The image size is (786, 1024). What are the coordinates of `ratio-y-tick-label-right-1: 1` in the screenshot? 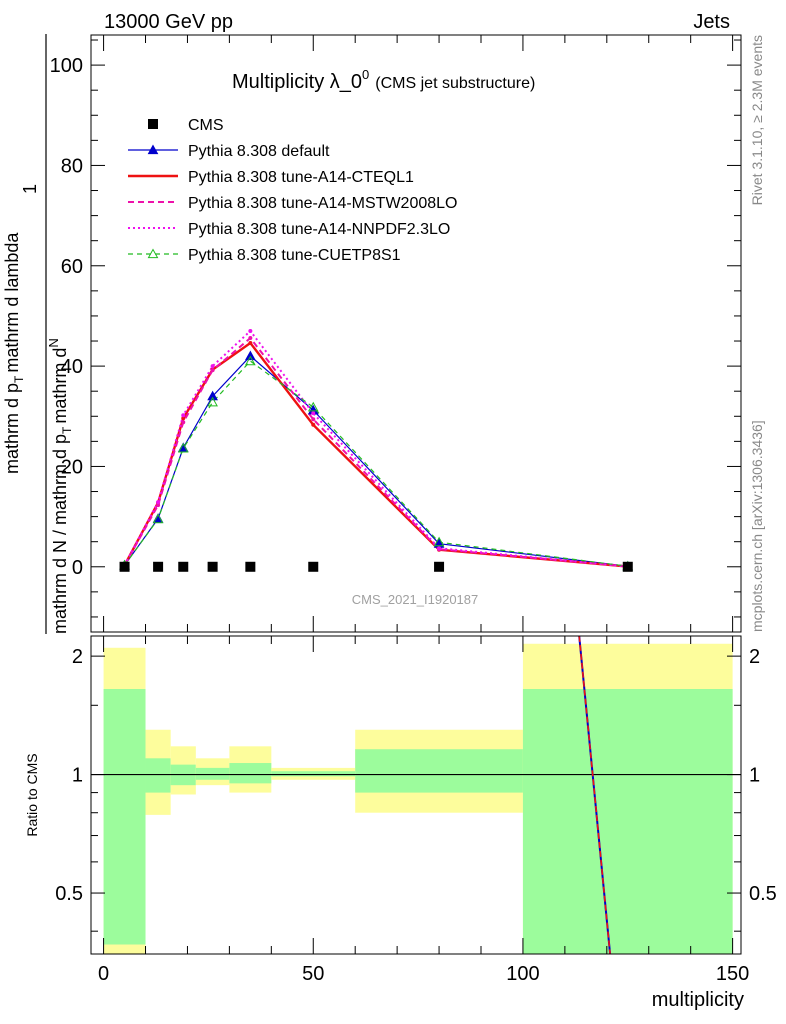 It's located at (754, 776).